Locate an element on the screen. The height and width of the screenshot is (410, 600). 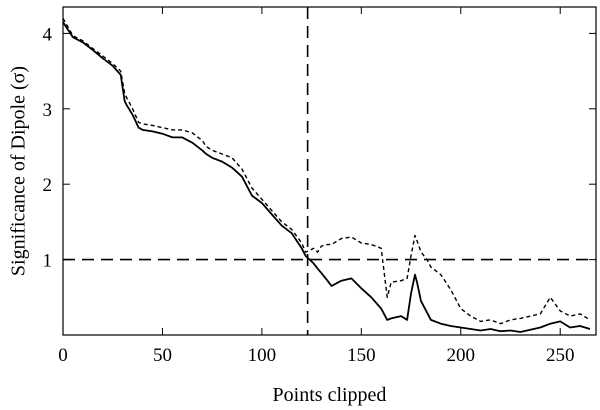
x-tick-label-4: 200 is located at coordinates (461, 355).